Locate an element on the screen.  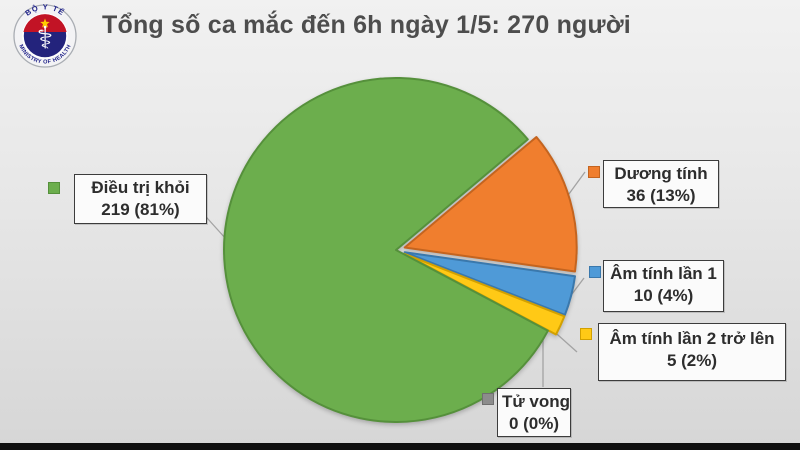
callout-positive-value: 36 (13%) is located at coordinates (661, 195).